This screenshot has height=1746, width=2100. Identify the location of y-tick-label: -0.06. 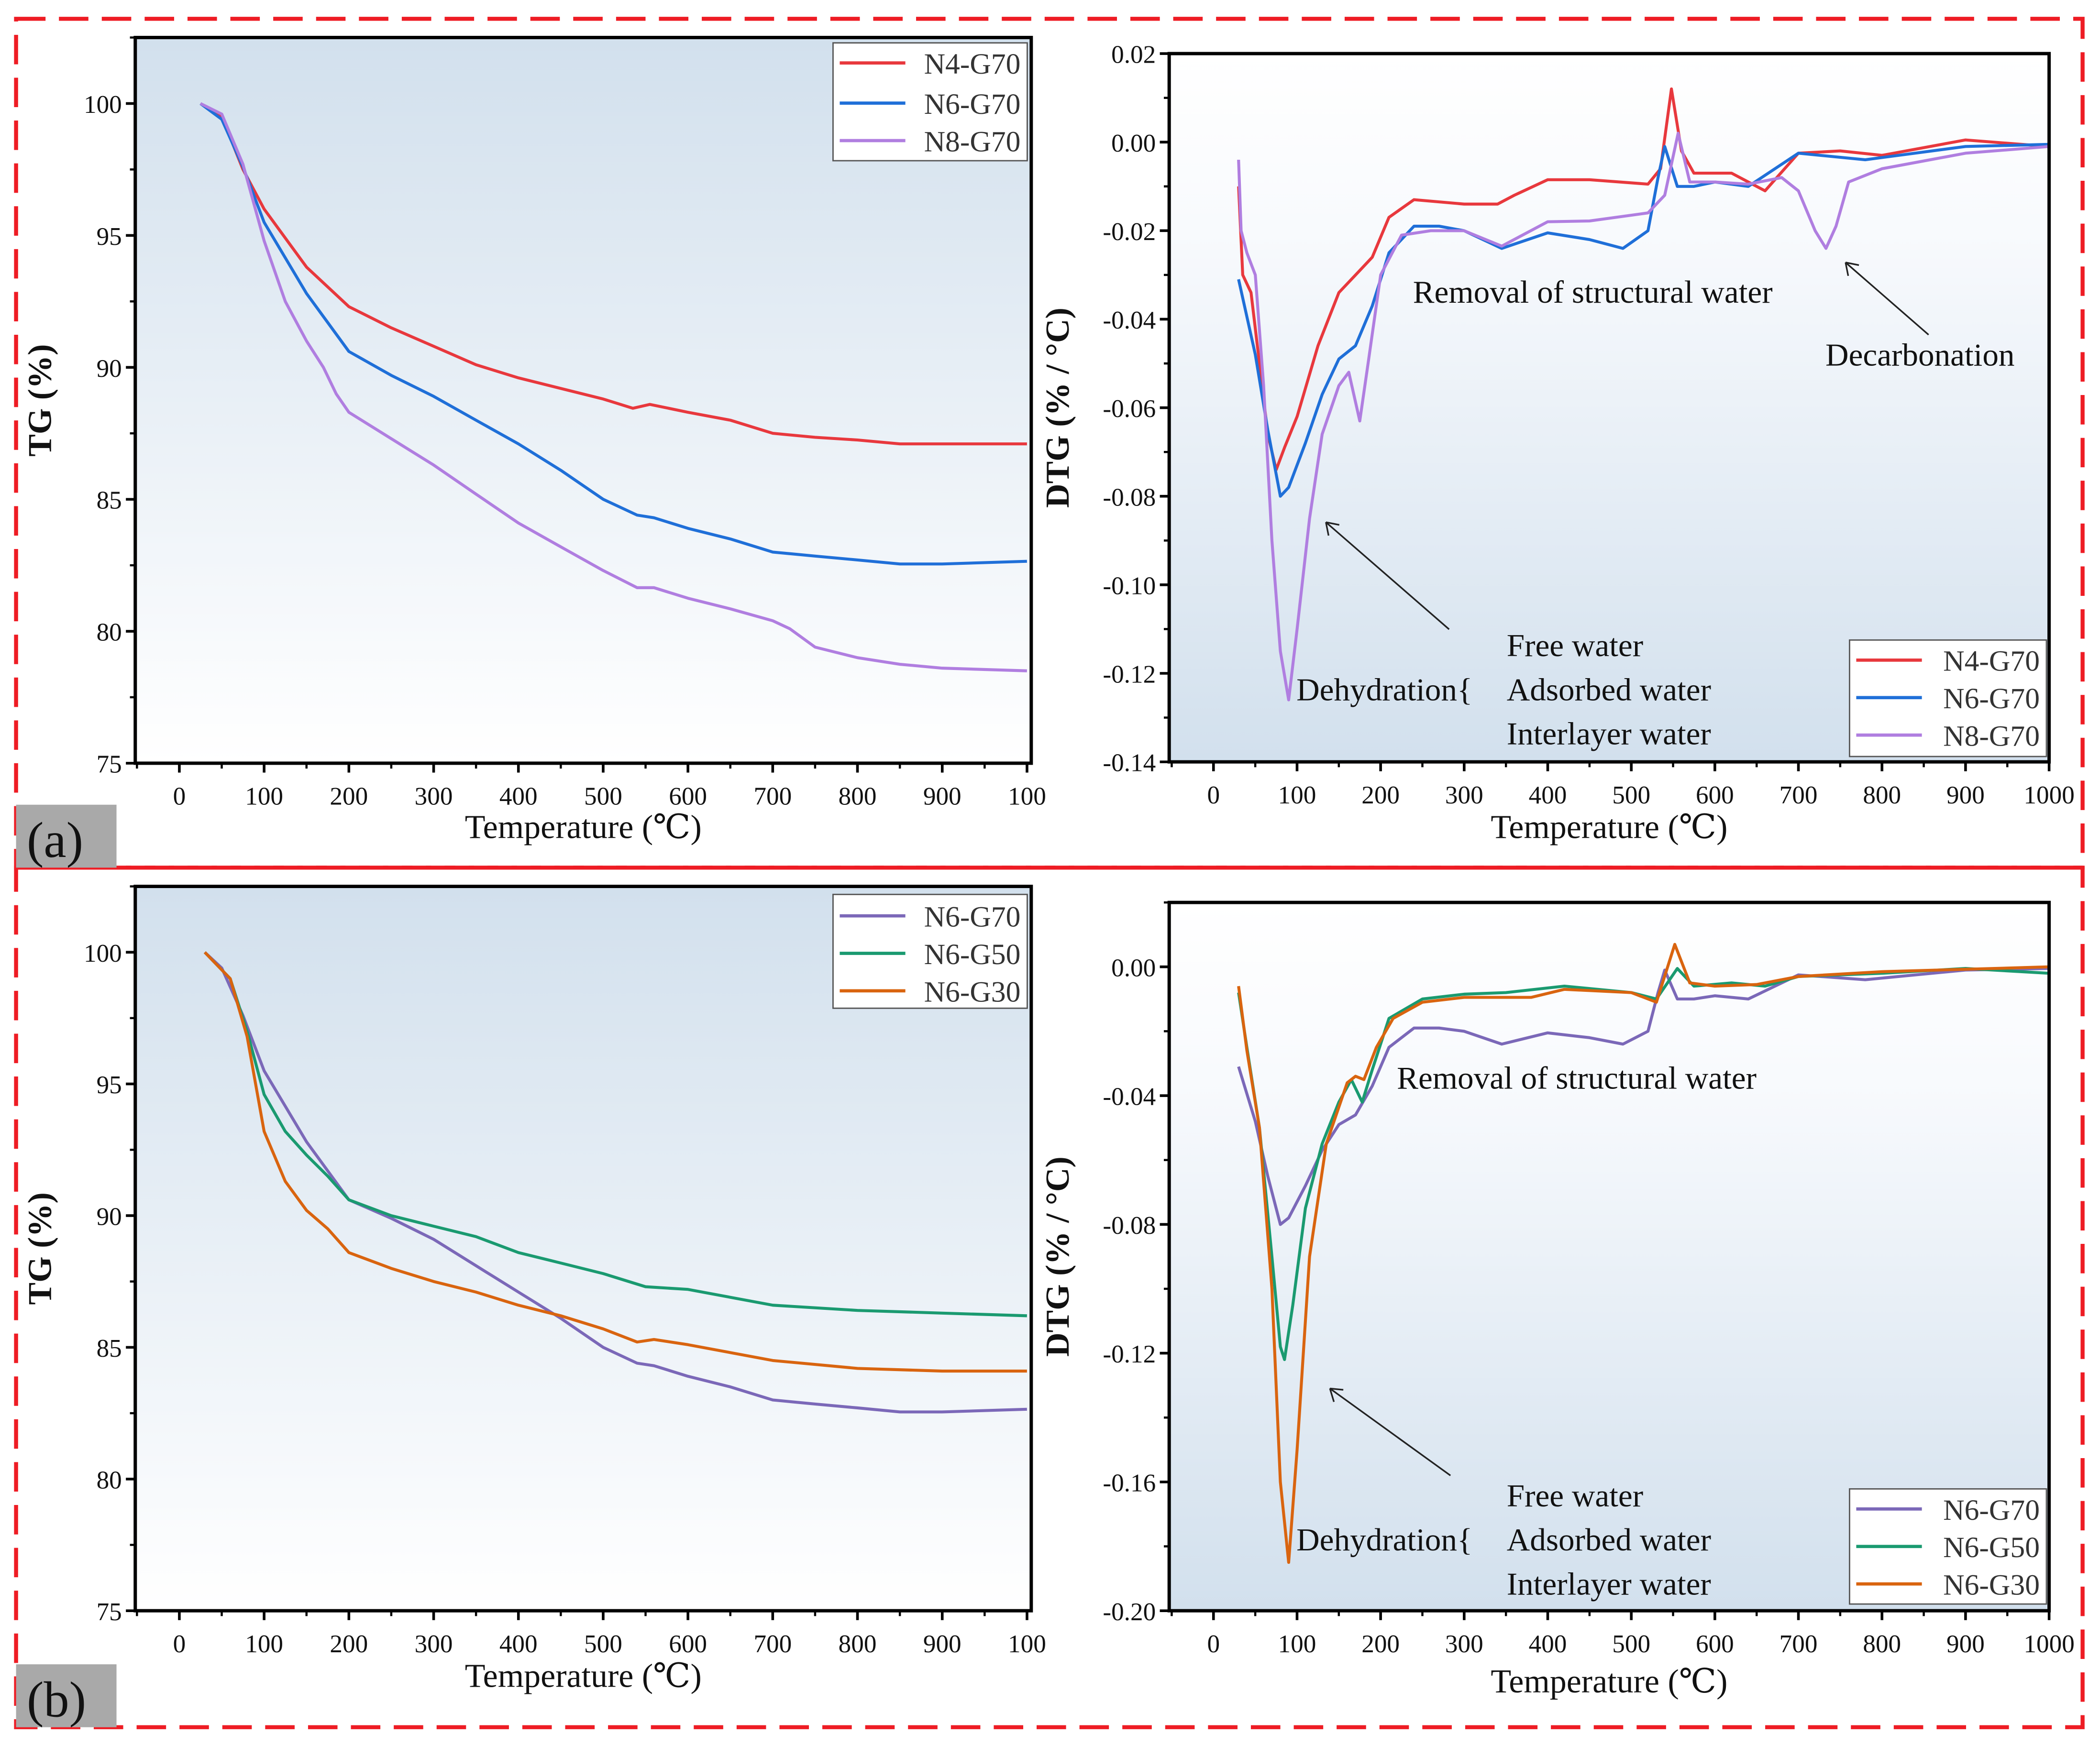
(1129, 409).